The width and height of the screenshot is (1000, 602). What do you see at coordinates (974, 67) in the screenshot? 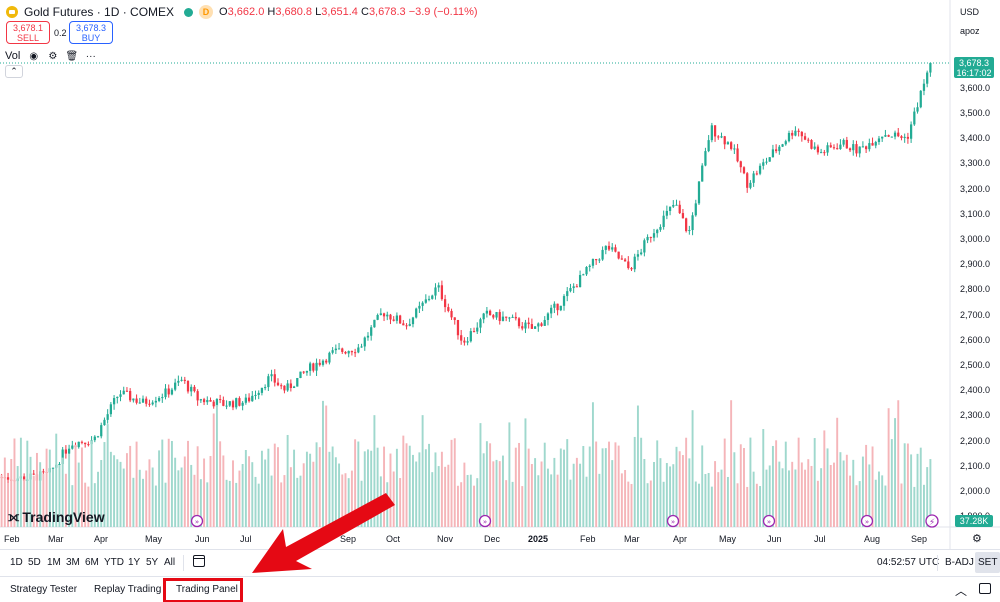
I see `last-price-tag: 3,678.3 16:17:02` at bounding box center [974, 67].